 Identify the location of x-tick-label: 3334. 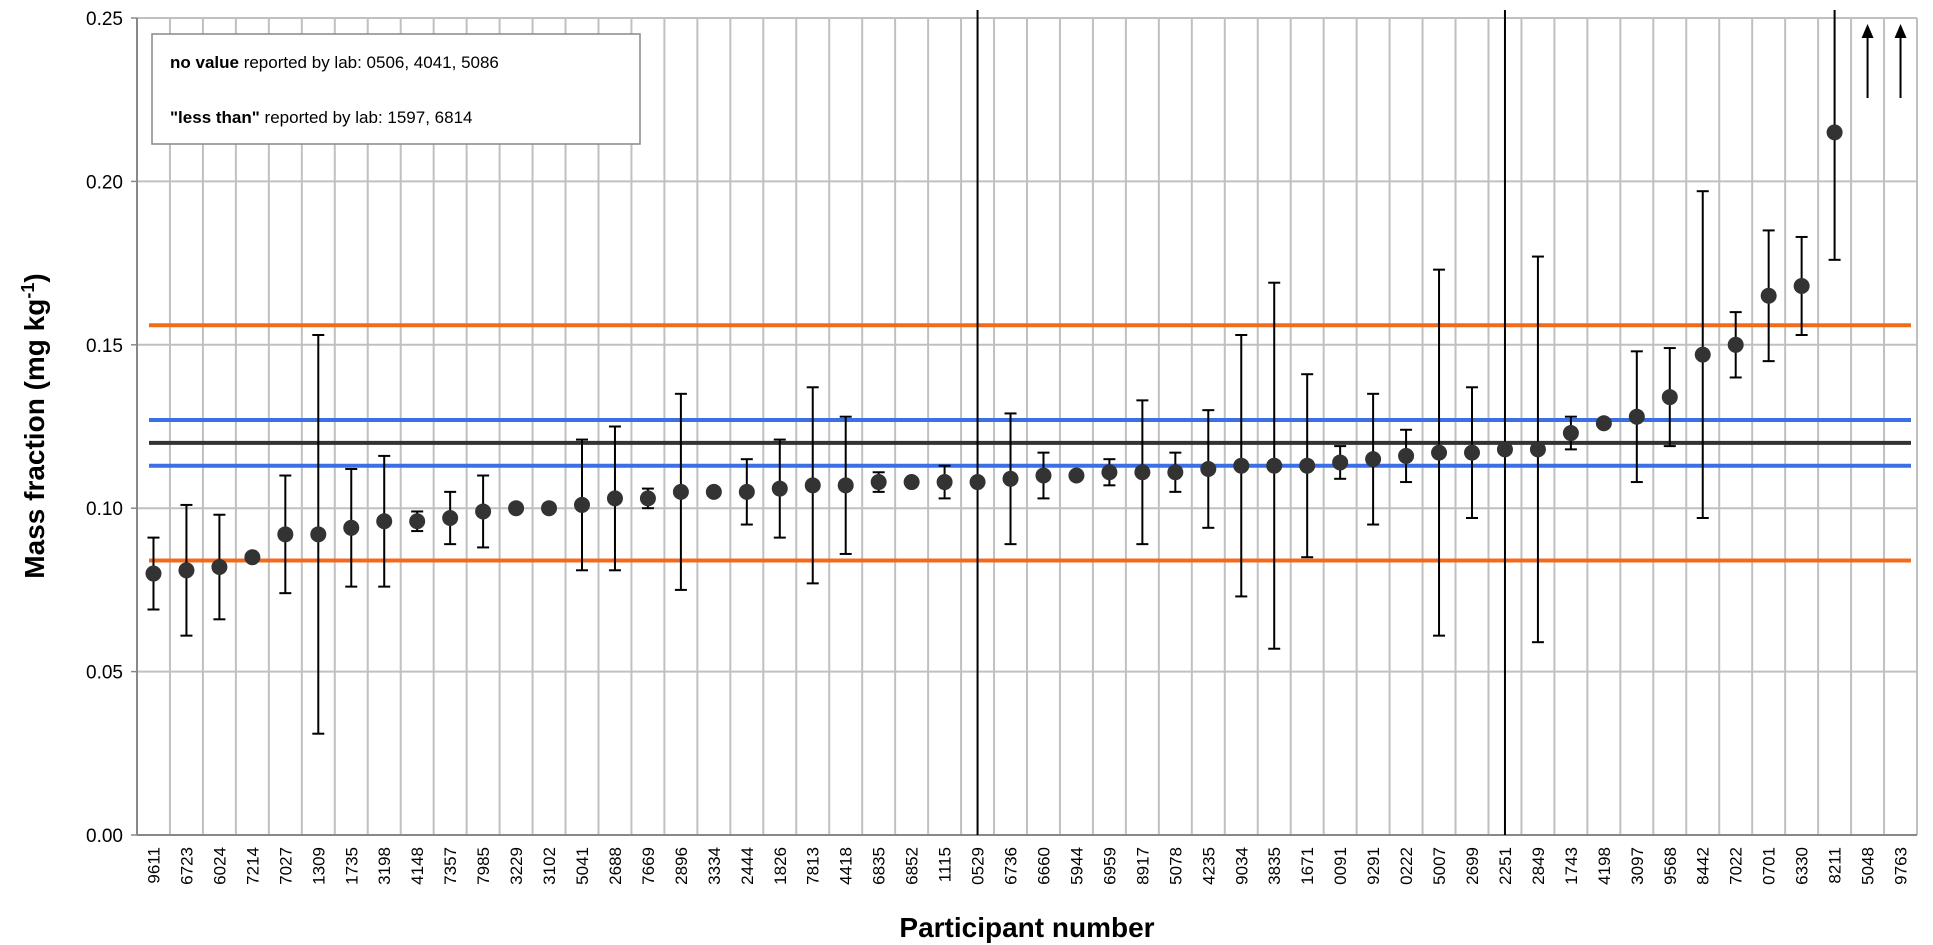
(714, 866).